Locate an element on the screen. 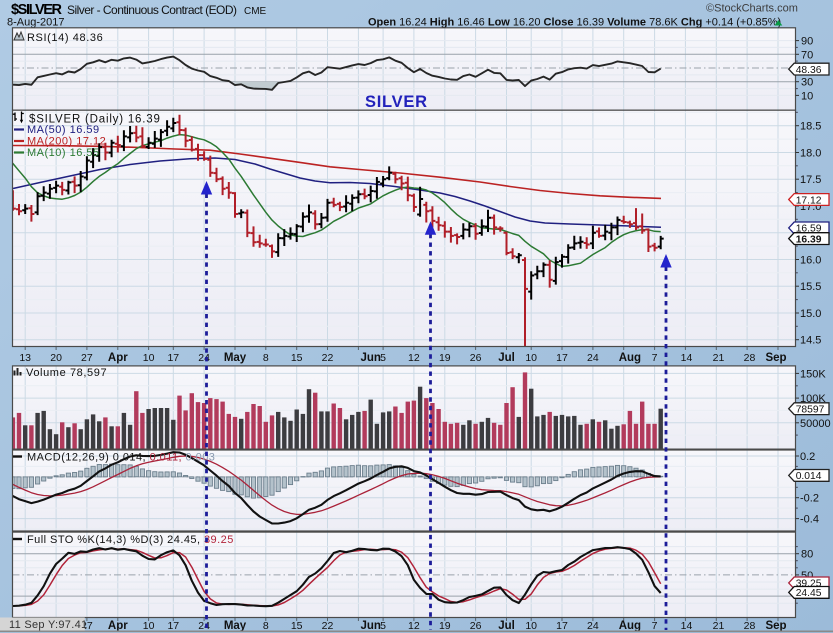 This screenshot has width=833, height=633. svg-text: -0.4 is located at coordinates (809, 520).